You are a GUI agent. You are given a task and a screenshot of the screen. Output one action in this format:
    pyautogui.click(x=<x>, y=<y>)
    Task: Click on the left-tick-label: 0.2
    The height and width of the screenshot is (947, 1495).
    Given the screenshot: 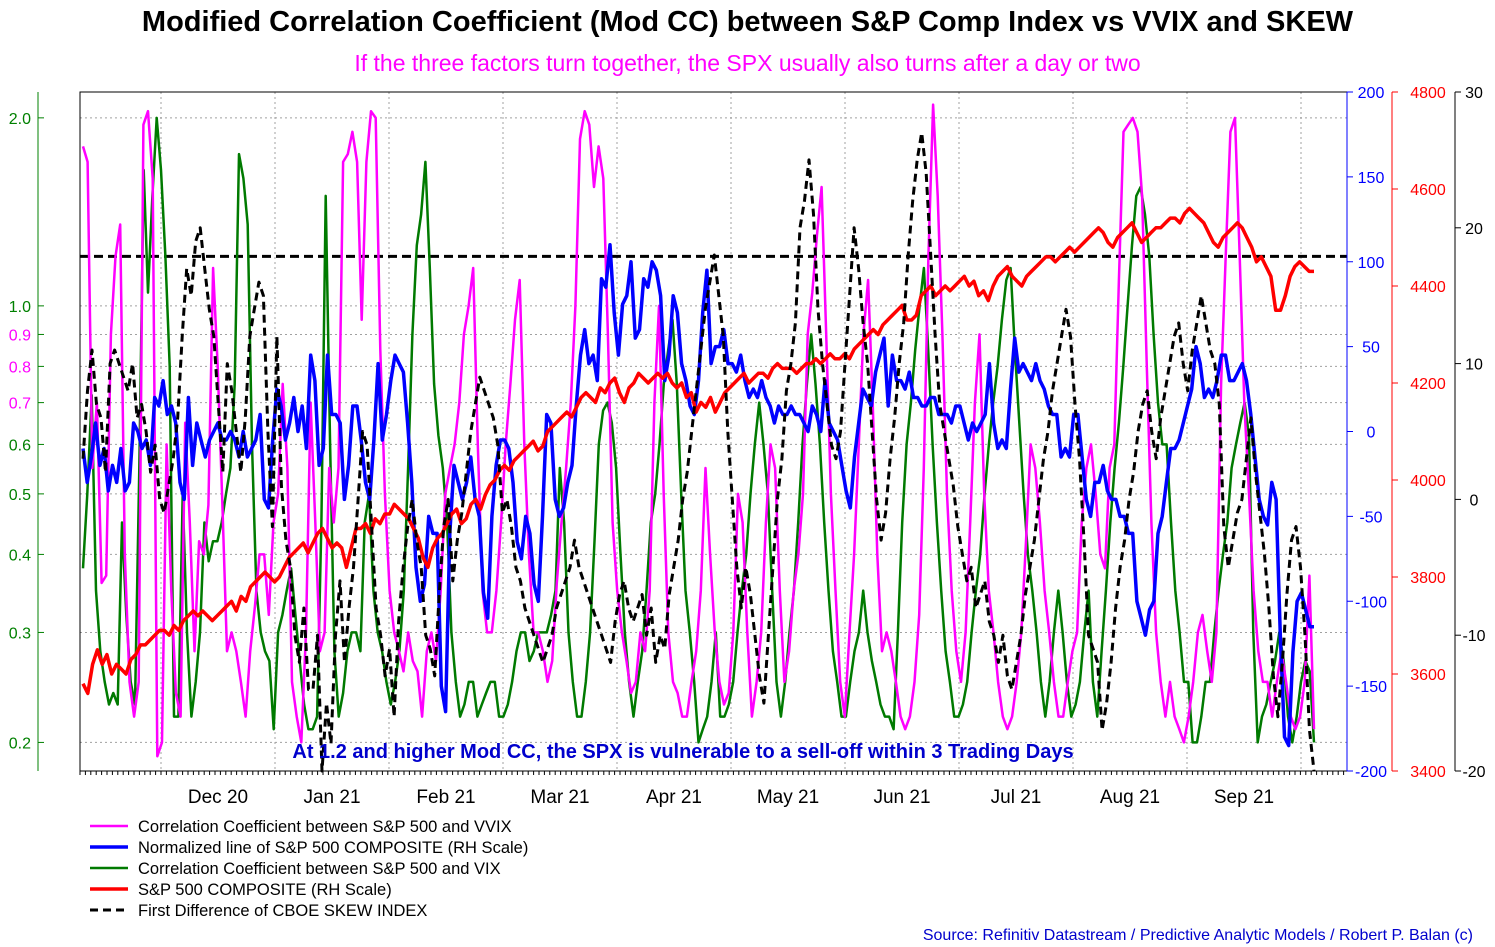 What is the action you would take?
    pyautogui.click(x=20, y=743)
    